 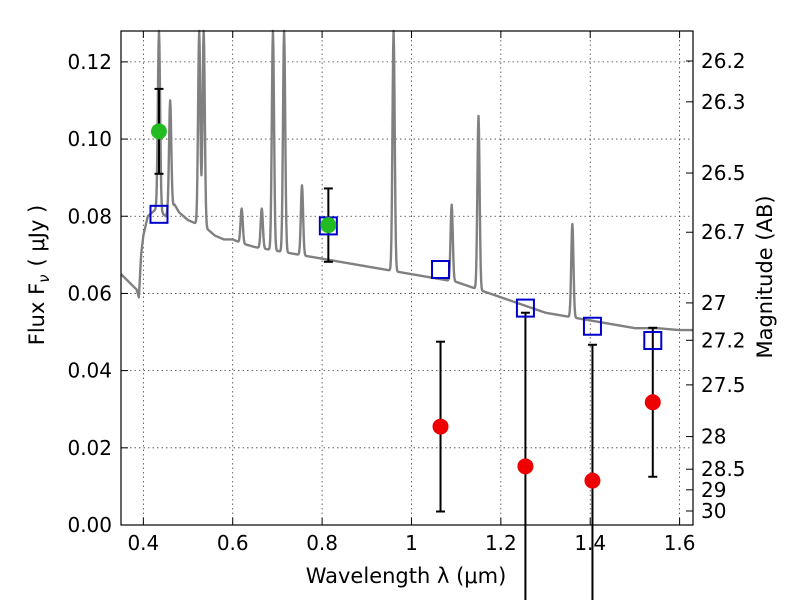 What do you see at coordinates (680, 543) in the screenshot?
I see `x-tick-label: 1.6` at bounding box center [680, 543].